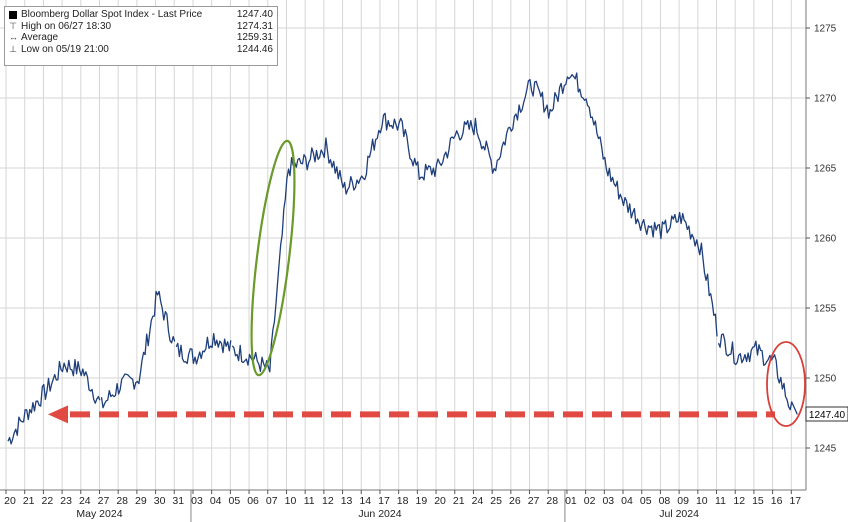 This screenshot has width=848, height=522. Describe the element at coordinates (13, 25) in the screenshot. I see `high-marker-icon: ⊤` at that location.